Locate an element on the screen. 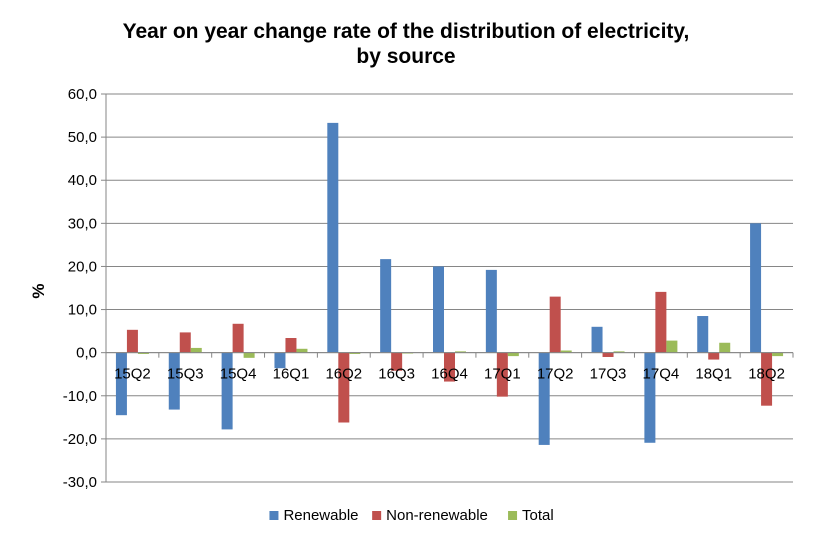 This screenshot has width=813, height=548. y-tick-label: 10,0 is located at coordinates (82, 310).